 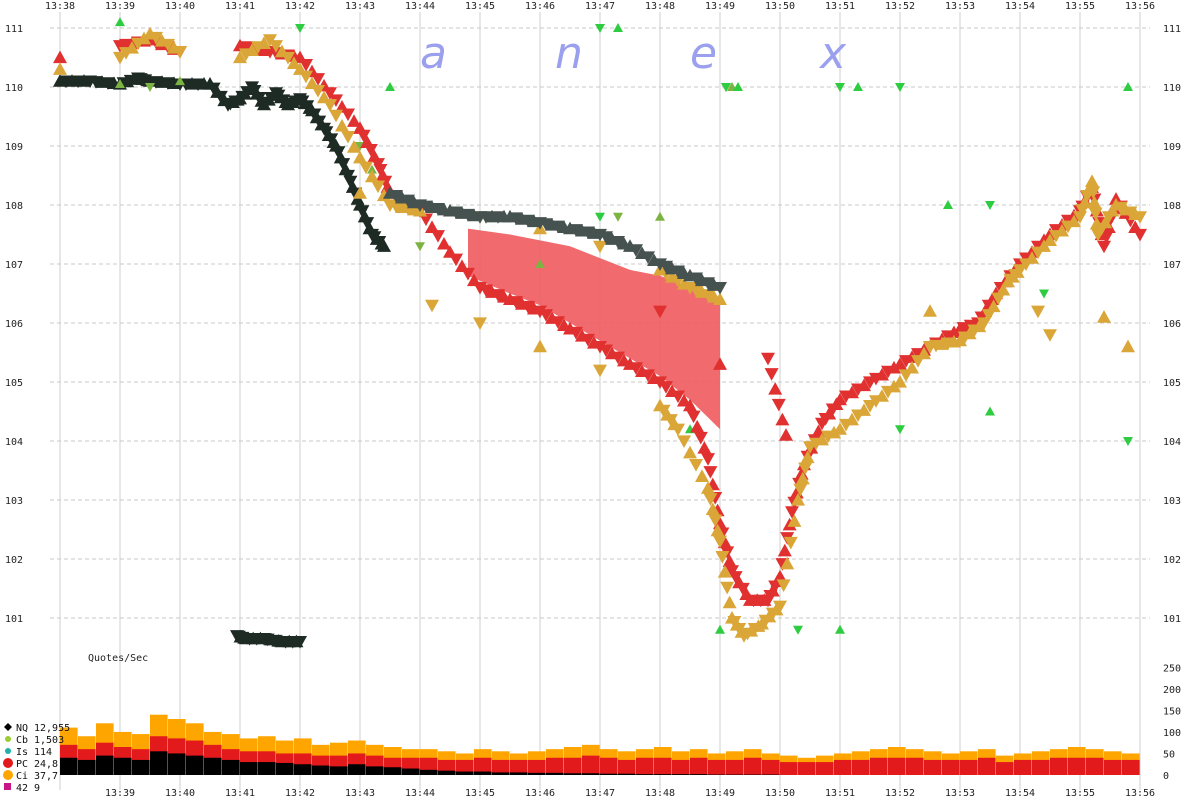 I want to click on vol-y-tick-label: 150, so click(x=1172, y=711).